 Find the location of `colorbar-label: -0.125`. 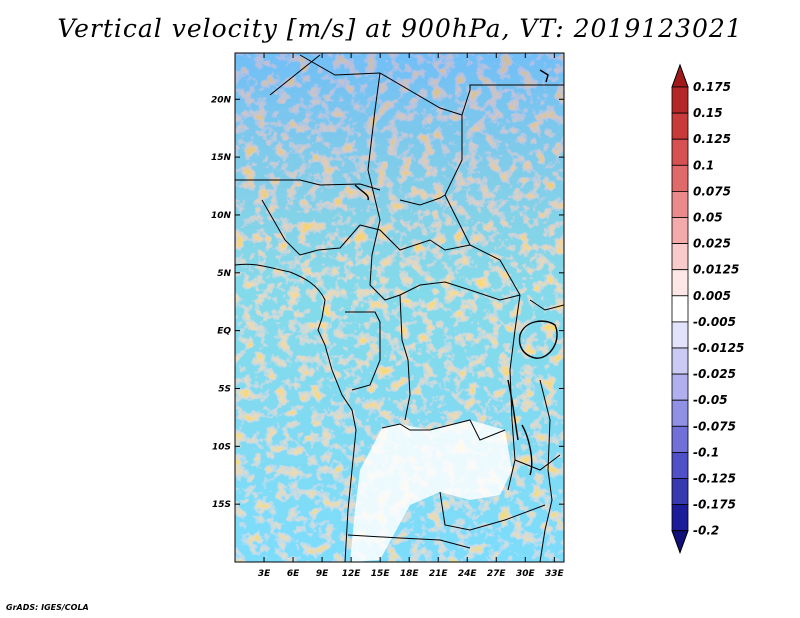

colorbar-label: -0.125 is located at coordinates (714, 479).